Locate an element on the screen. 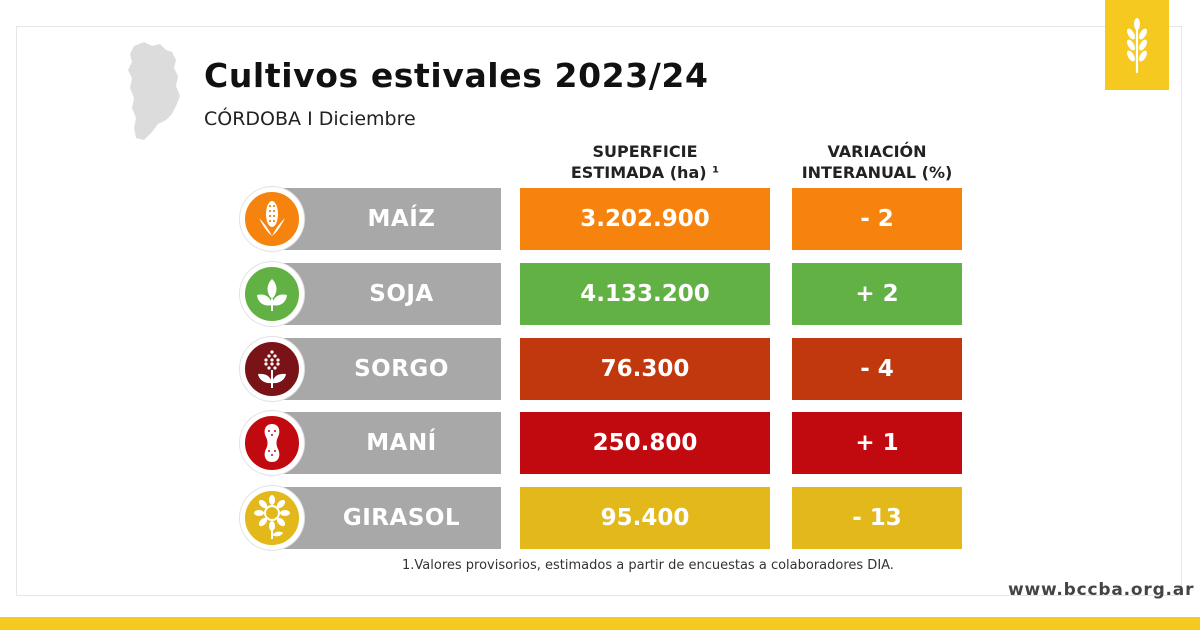 This screenshot has height=630, width=1200. peanut-icon is located at coordinates (272, 443).